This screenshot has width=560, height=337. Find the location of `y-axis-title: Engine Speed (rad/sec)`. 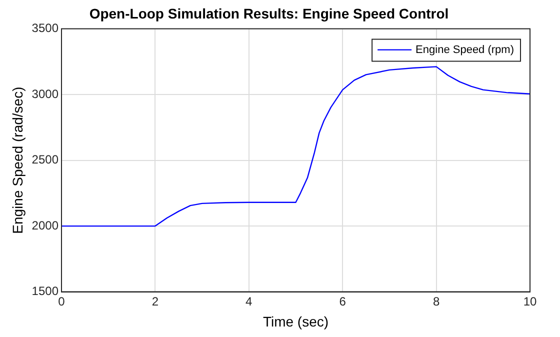

y-axis-title: Engine Speed (rad/sec) is located at coordinates (17, 160).